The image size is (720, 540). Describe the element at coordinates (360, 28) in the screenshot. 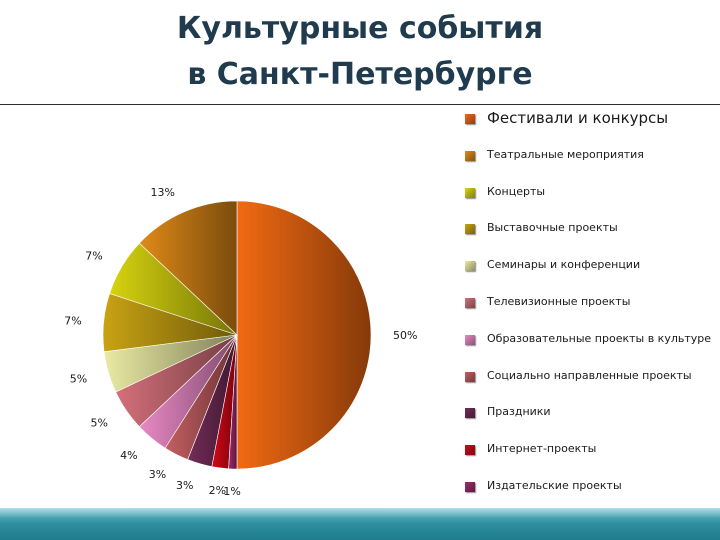

I see `title-line-1: Культурные события` at that location.